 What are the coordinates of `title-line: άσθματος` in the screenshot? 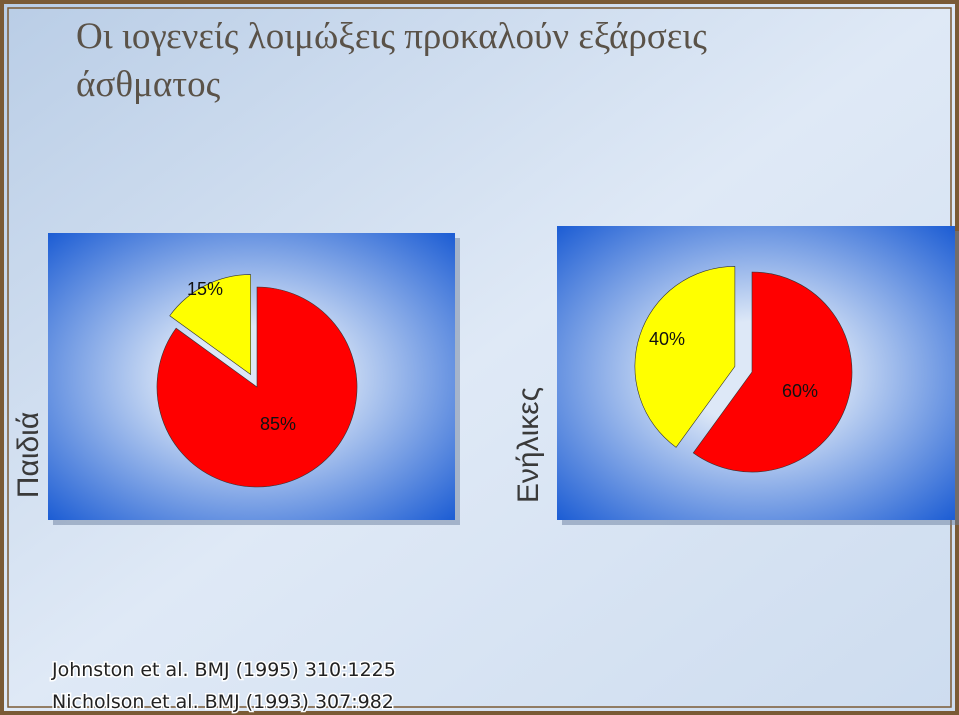 It's located at (148, 84).